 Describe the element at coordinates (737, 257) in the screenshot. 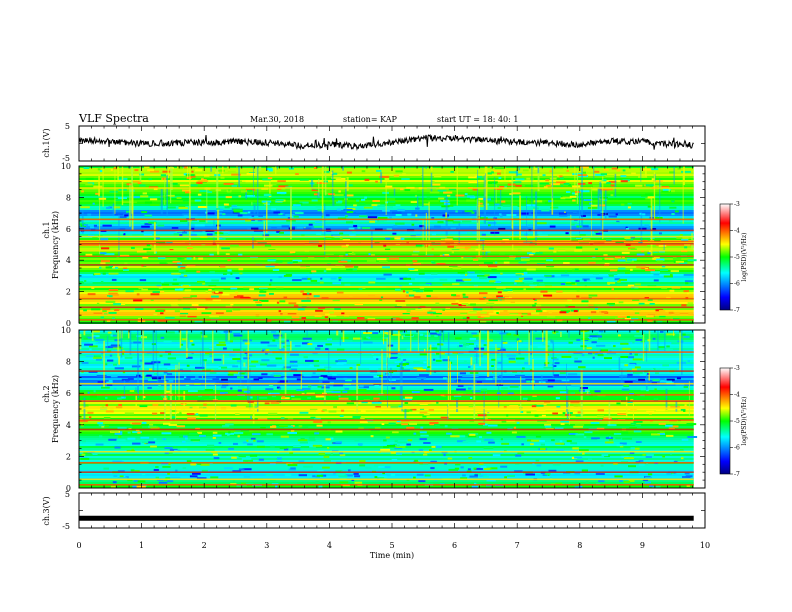

I see `colorbar-tick-label: -5` at that location.